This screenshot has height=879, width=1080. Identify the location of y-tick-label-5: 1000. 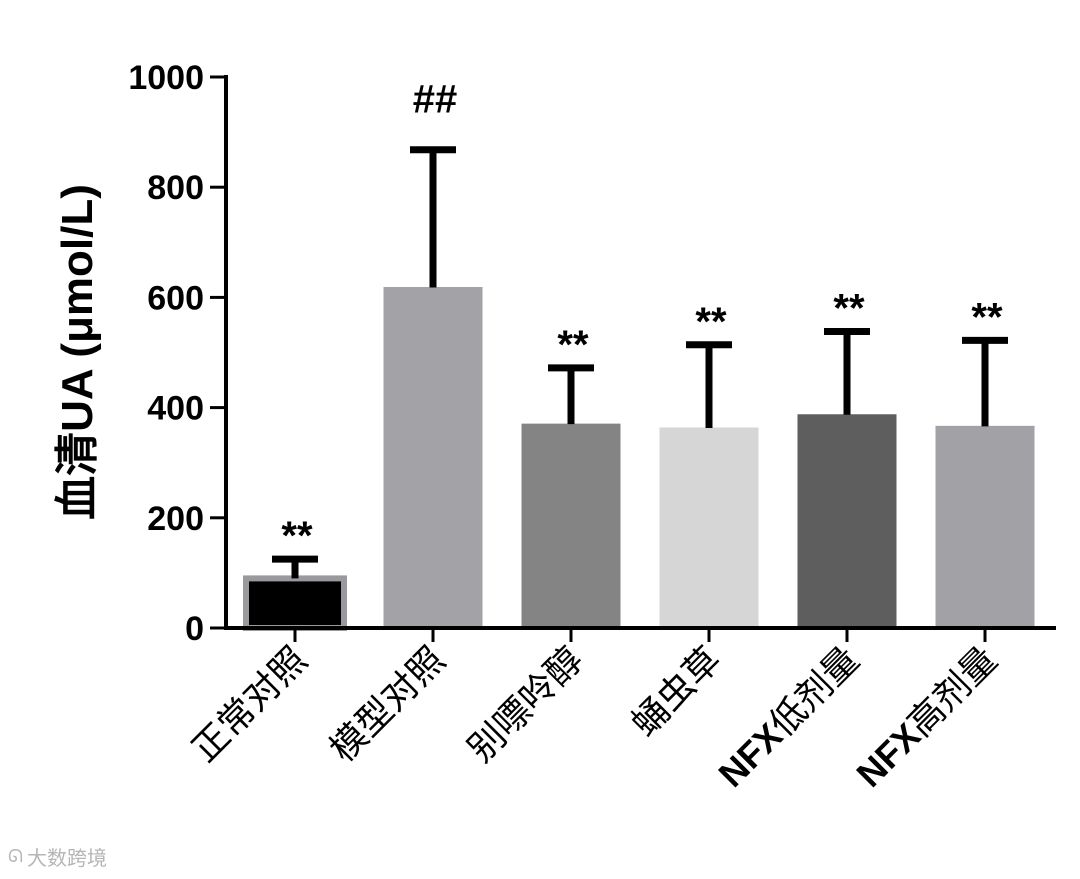
(166, 78).